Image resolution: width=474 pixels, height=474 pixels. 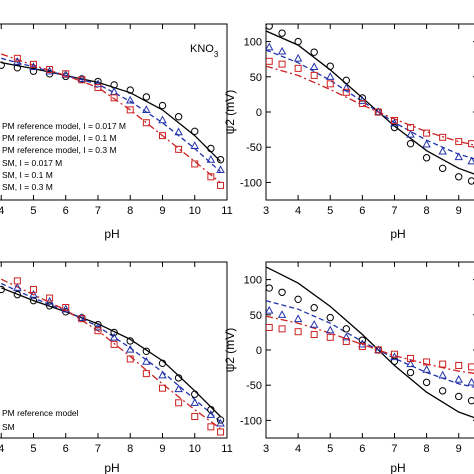 I want to click on y-tick-label: -50, so click(x=254, y=386).